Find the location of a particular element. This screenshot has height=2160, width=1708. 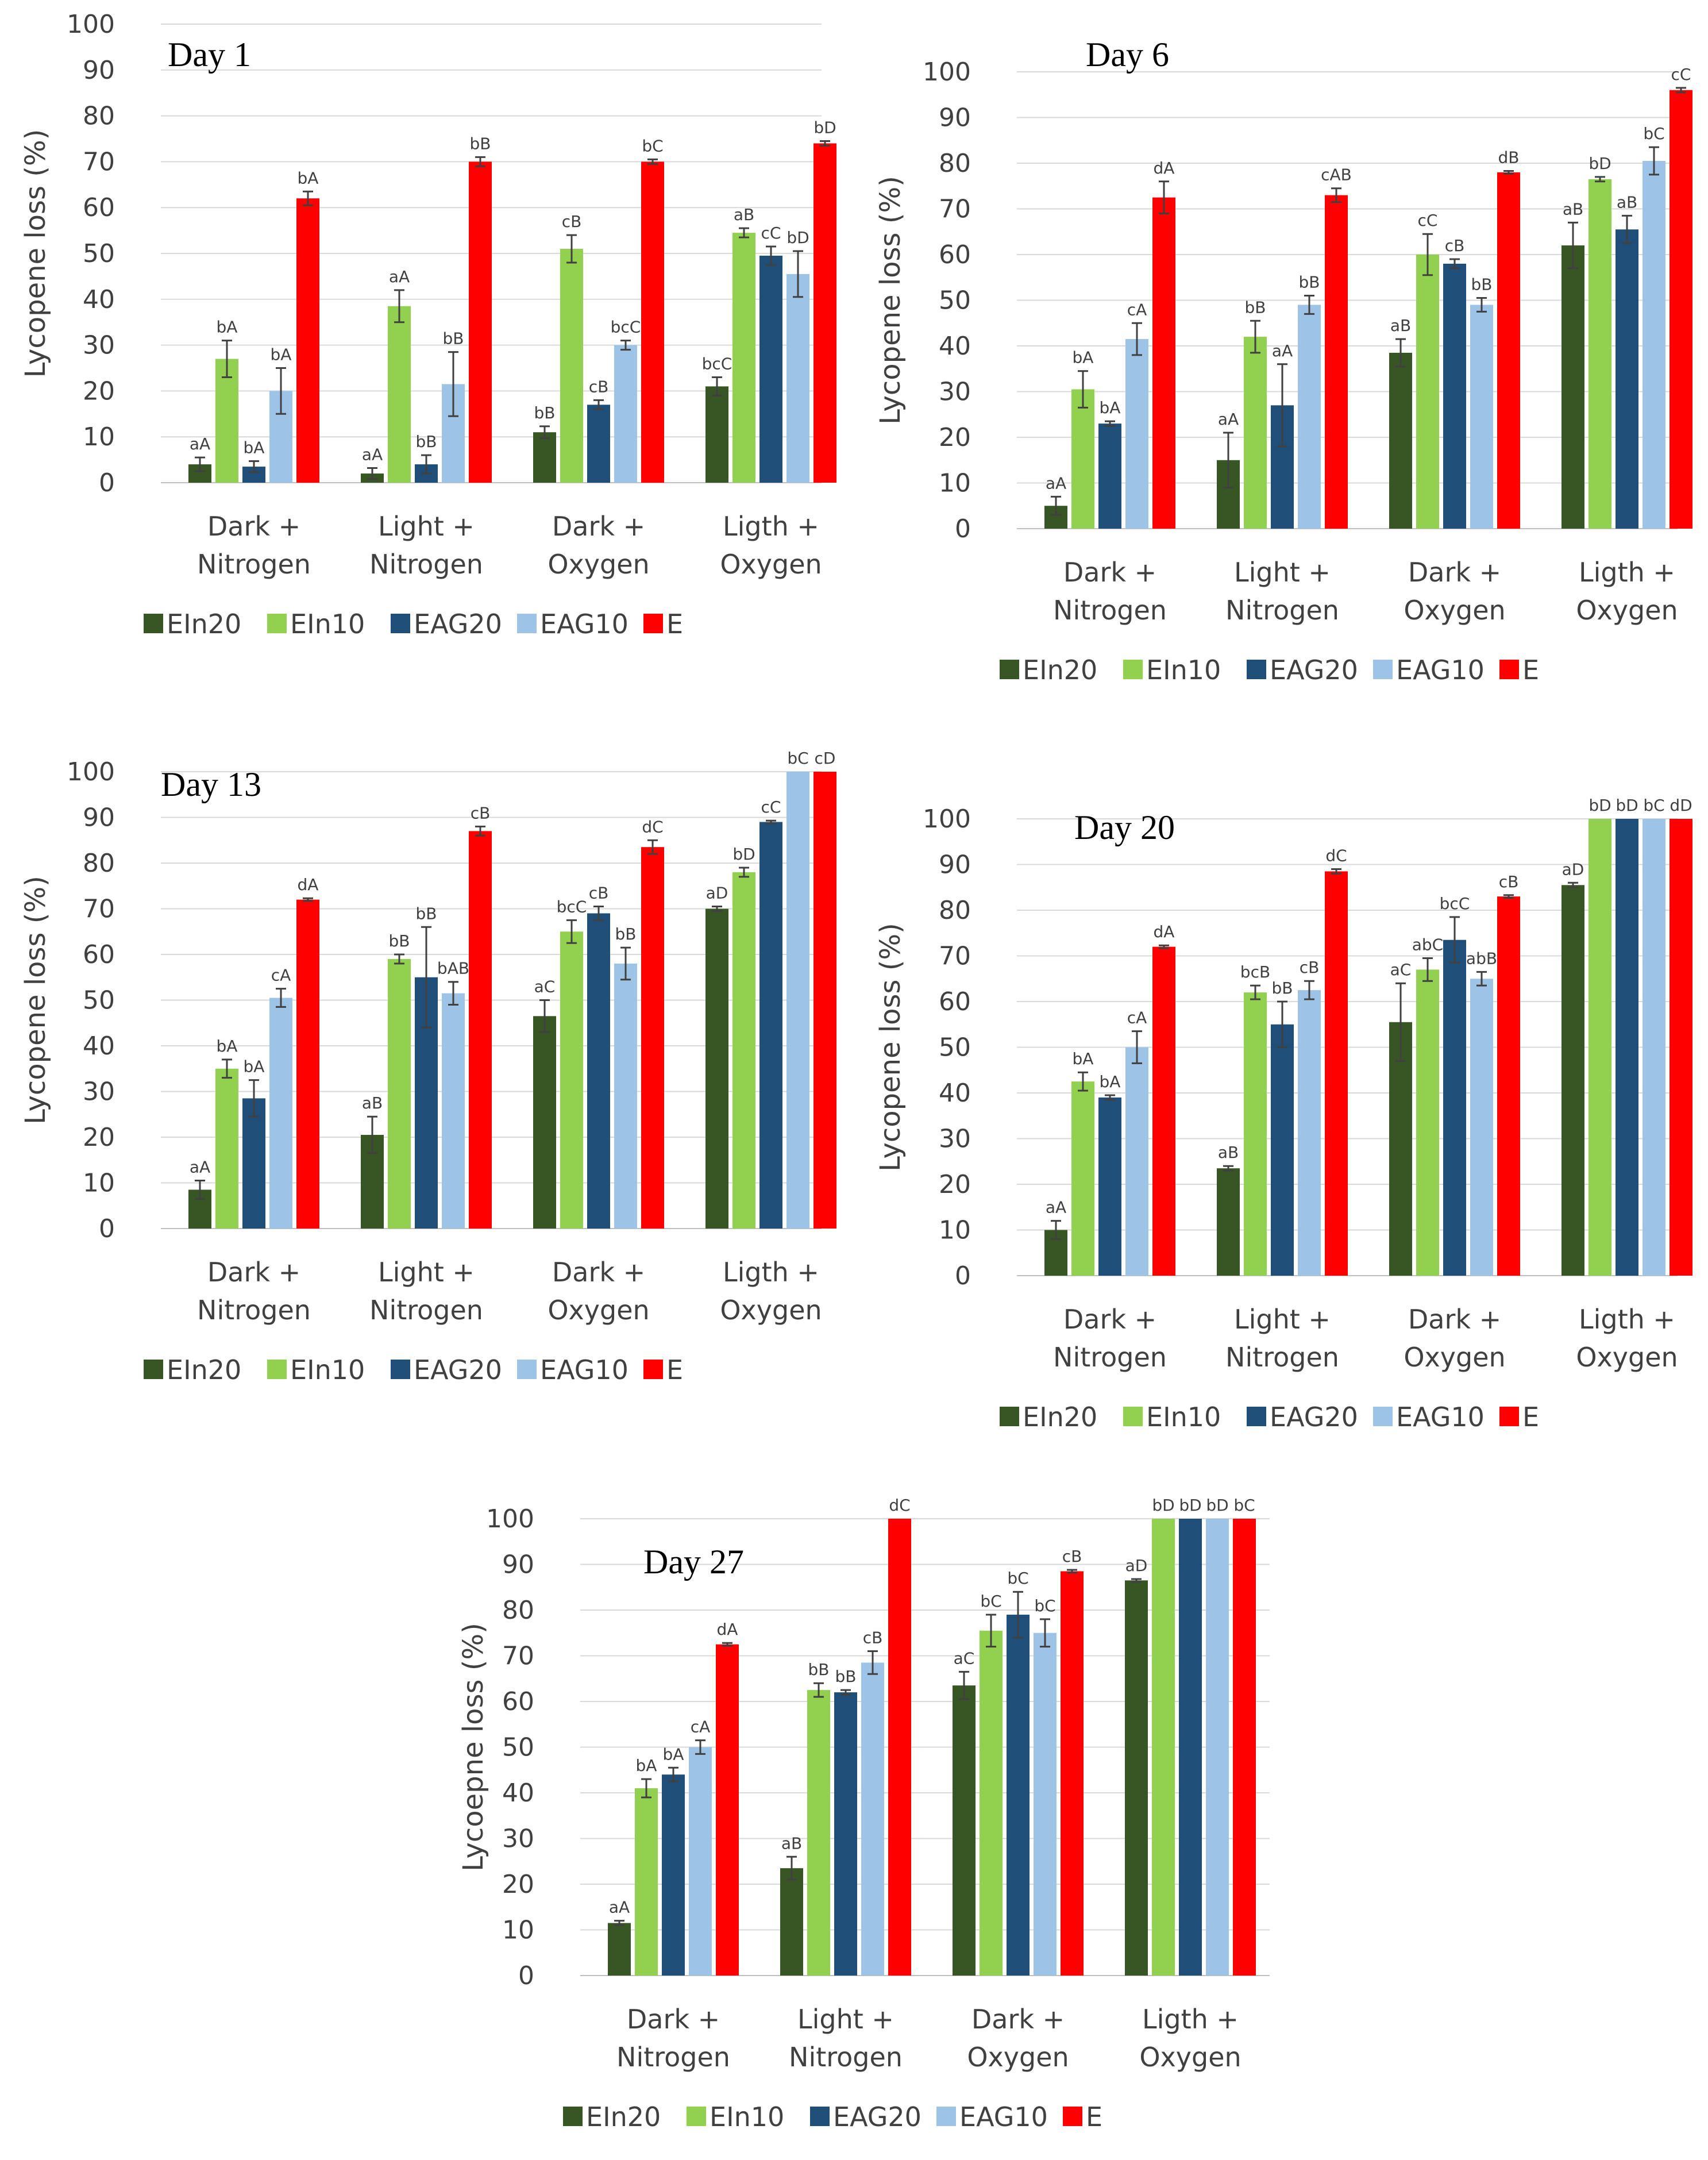

data-label: dD is located at coordinates (1681, 805).